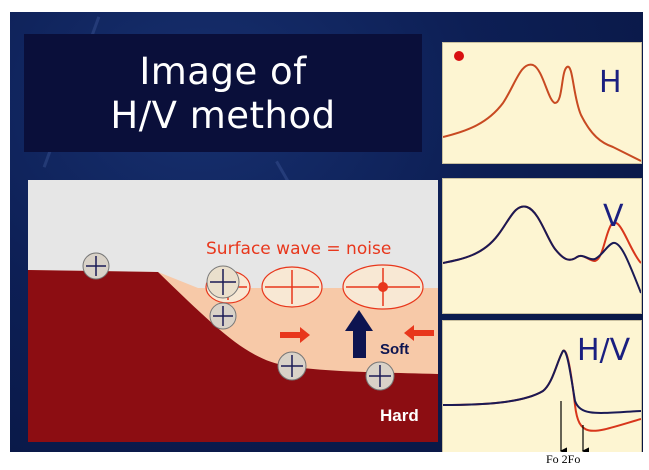 The width and height of the screenshot is (649, 470). I want to click on v-spectrum-plot, so click(542, 249).